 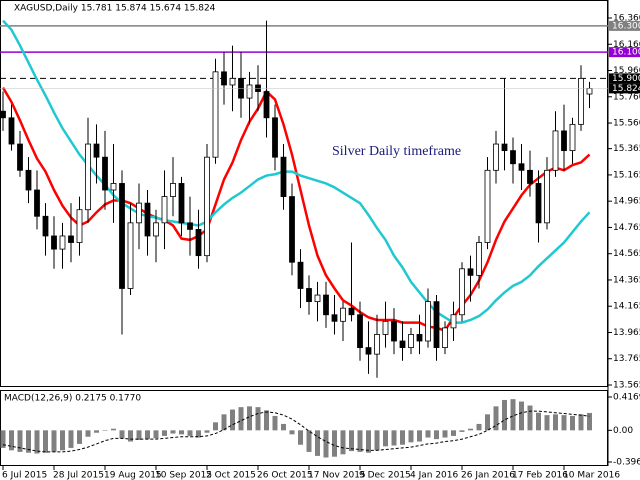 I want to click on y-tick-label: 13.765, so click(x=626, y=359).